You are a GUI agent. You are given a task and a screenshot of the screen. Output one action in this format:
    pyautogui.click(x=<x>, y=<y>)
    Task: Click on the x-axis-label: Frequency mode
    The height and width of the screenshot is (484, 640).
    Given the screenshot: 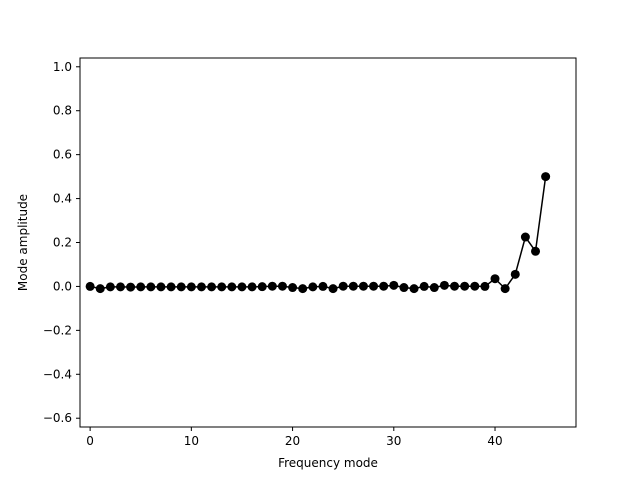 What is the action you would take?
    pyautogui.click(x=328, y=463)
    